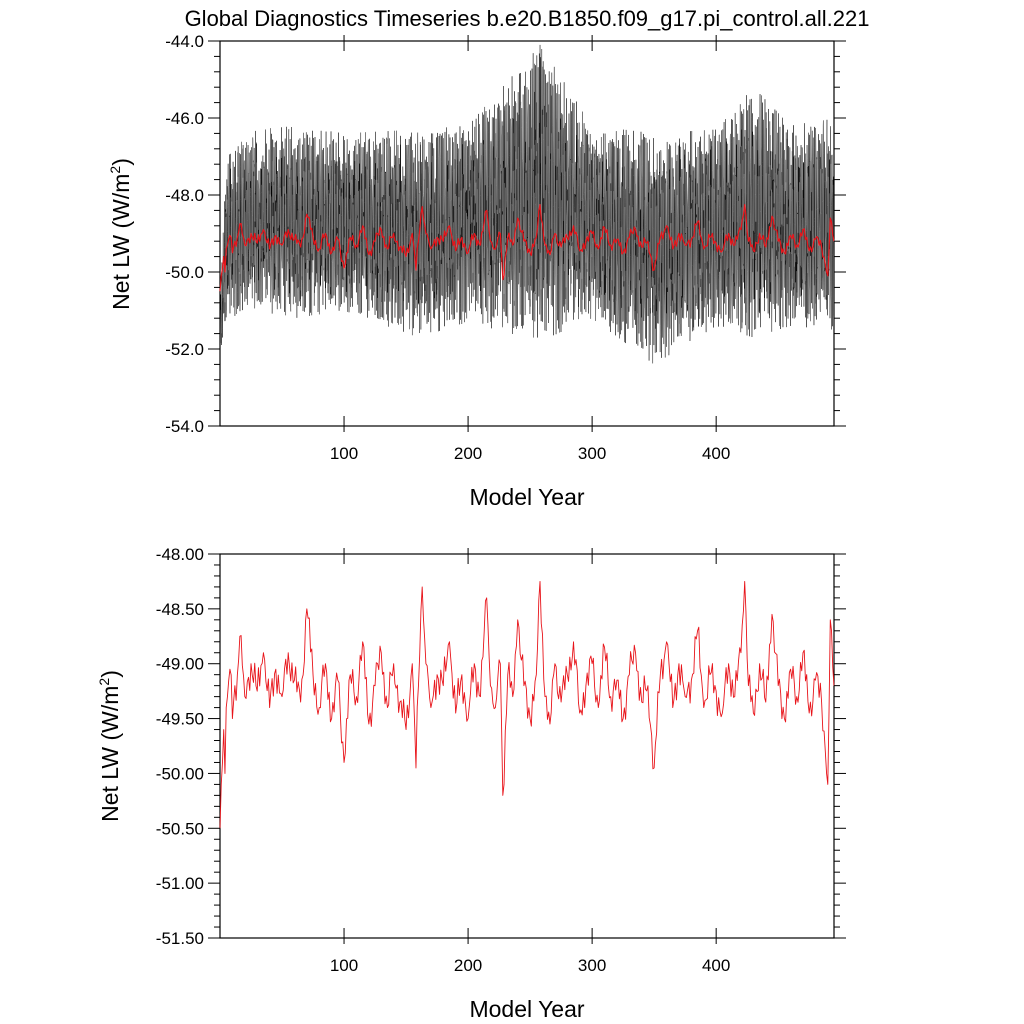  Describe the element at coordinates (184, 195) in the screenshot. I see `y-tick-label: -48.0` at that location.